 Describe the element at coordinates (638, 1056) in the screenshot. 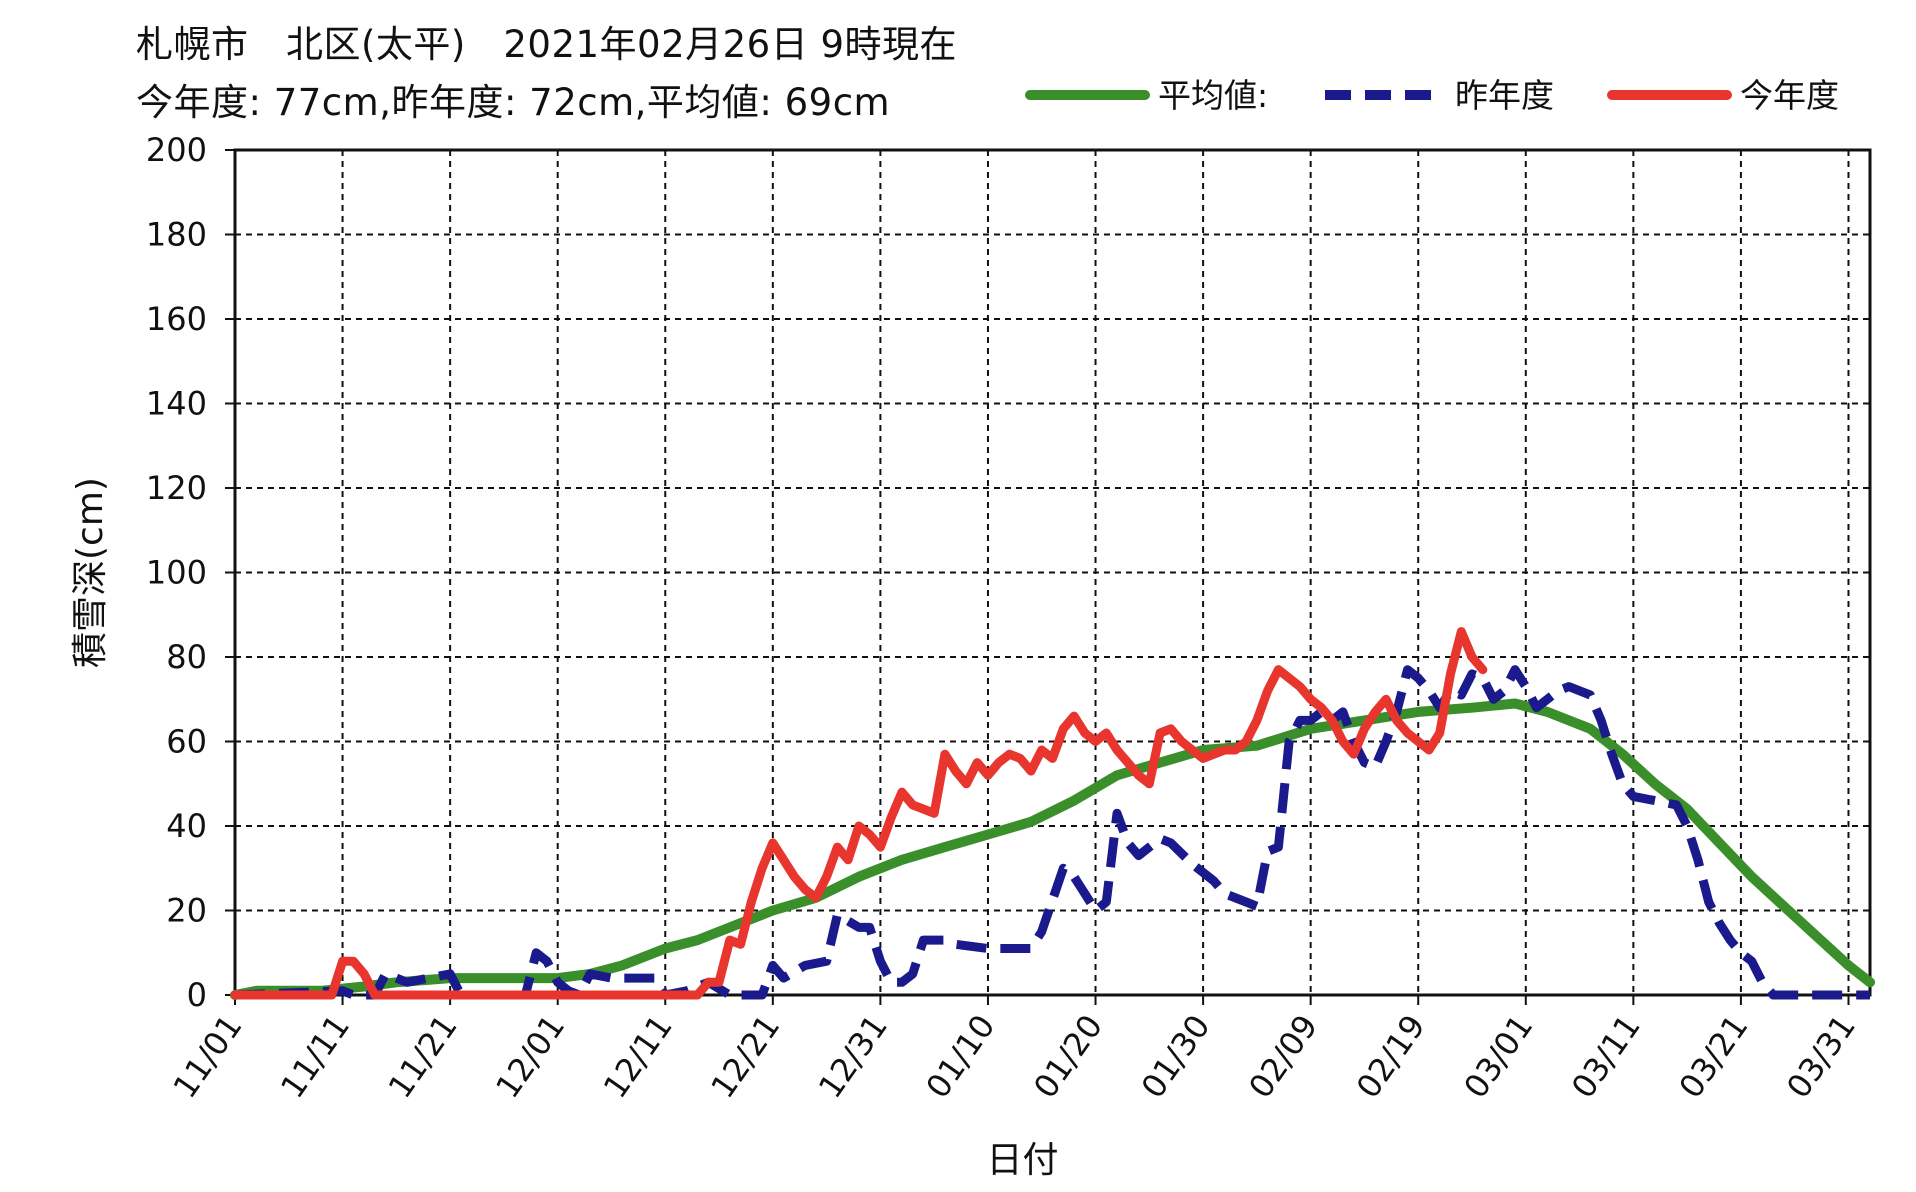

I see `x-tick-label: 12/11` at that location.